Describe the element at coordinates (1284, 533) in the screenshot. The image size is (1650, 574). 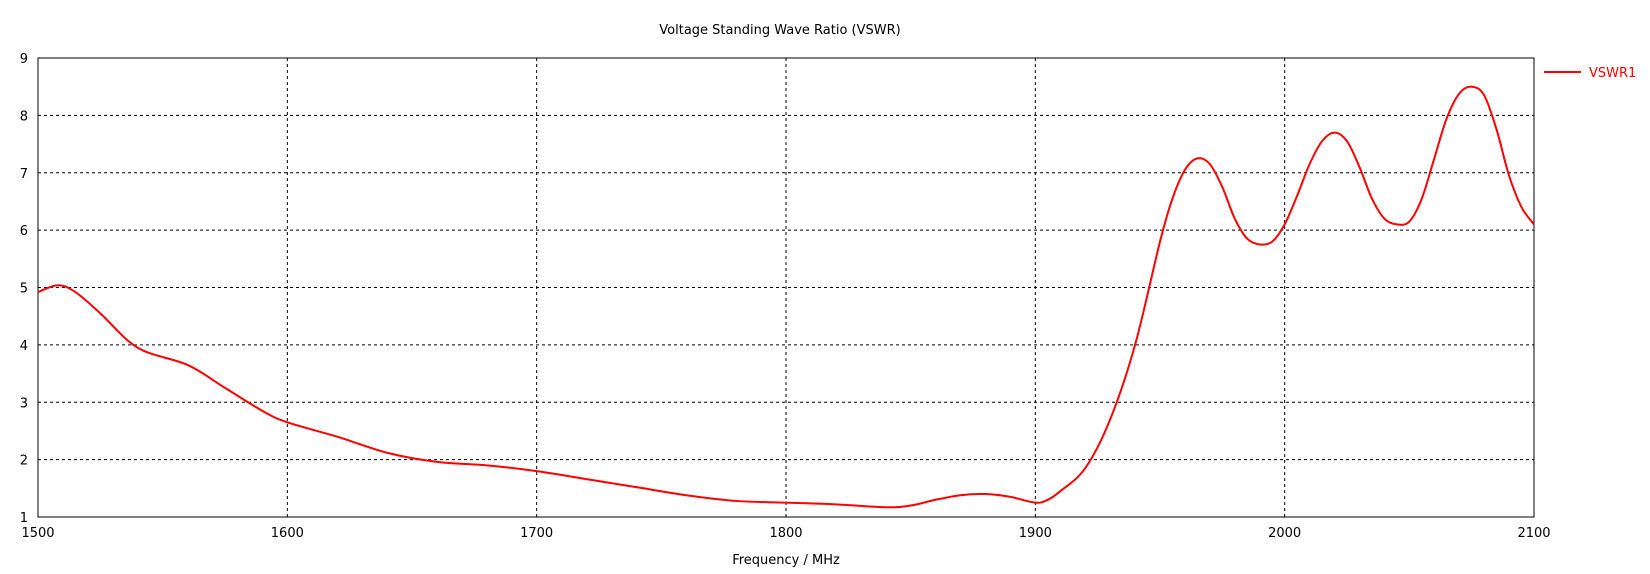
I see `x-tick-label: 2000` at that location.